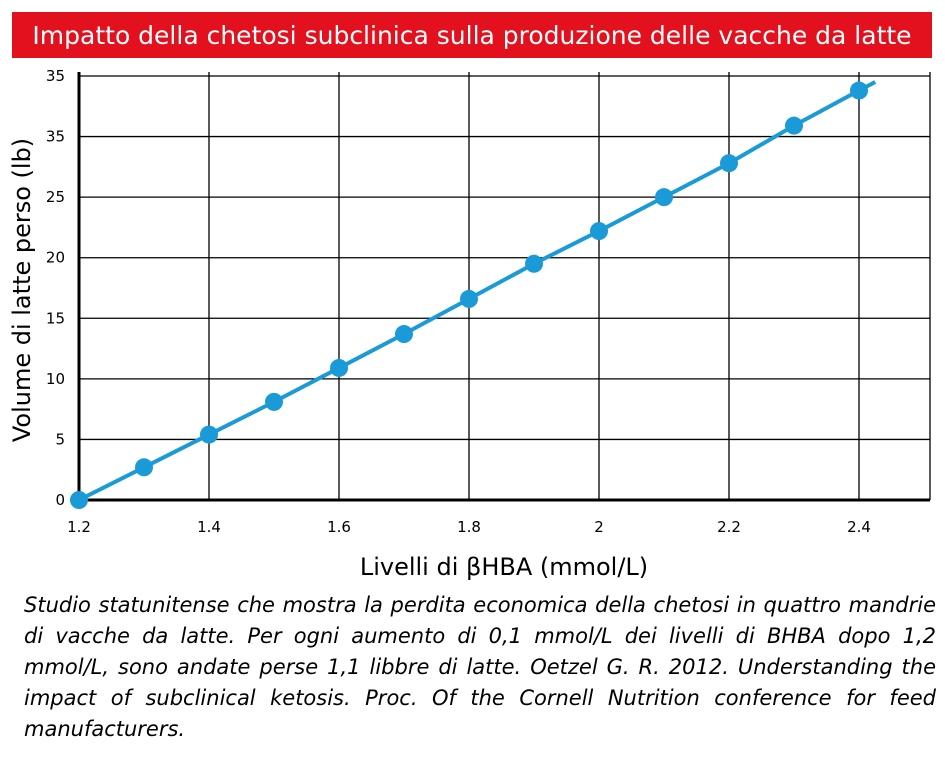 The width and height of the screenshot is (945, 780). Describe the element at coordinates (55, 318) in the screenshot. I see `y-tick-label: 15` at that location.